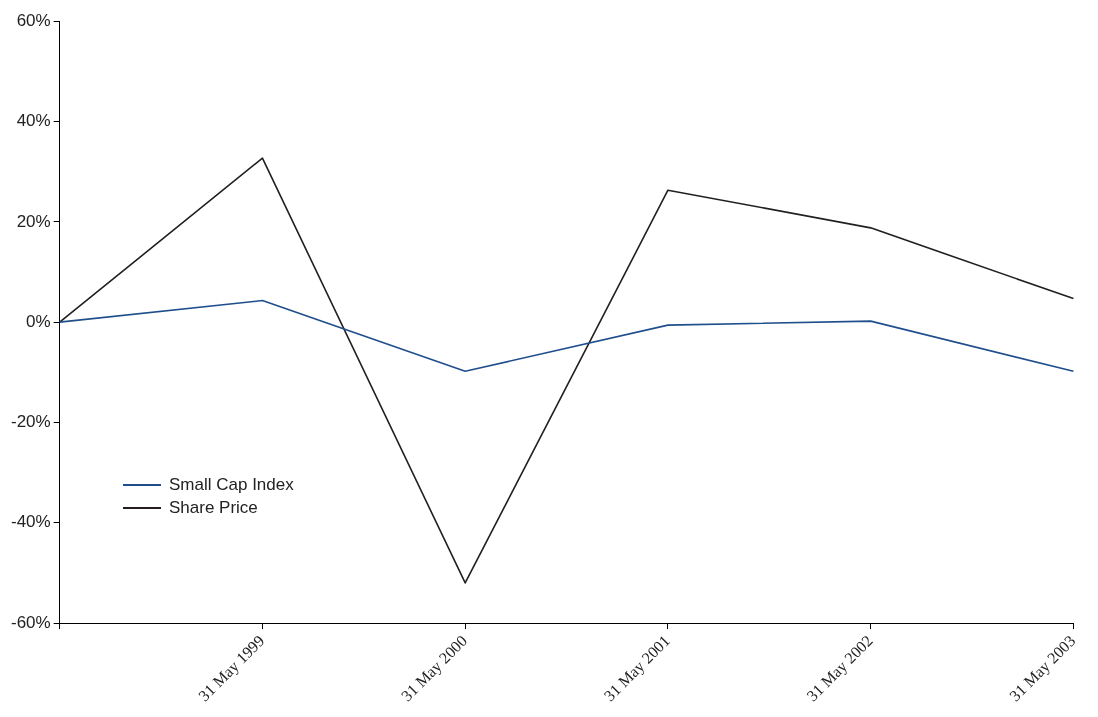  Describe the element at coordinates (231, 485) in the screenshot. I see `legend-label: Small Cap Index` at that location.